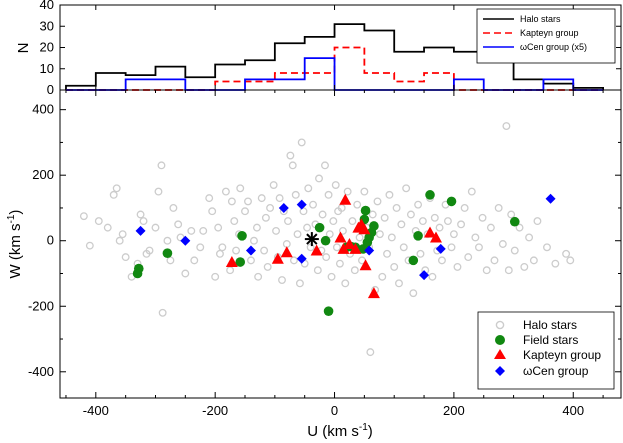  Describe the element at coordinates (500, 354) in the screenshot. I see `legend-marker-kapteyn` at that location.